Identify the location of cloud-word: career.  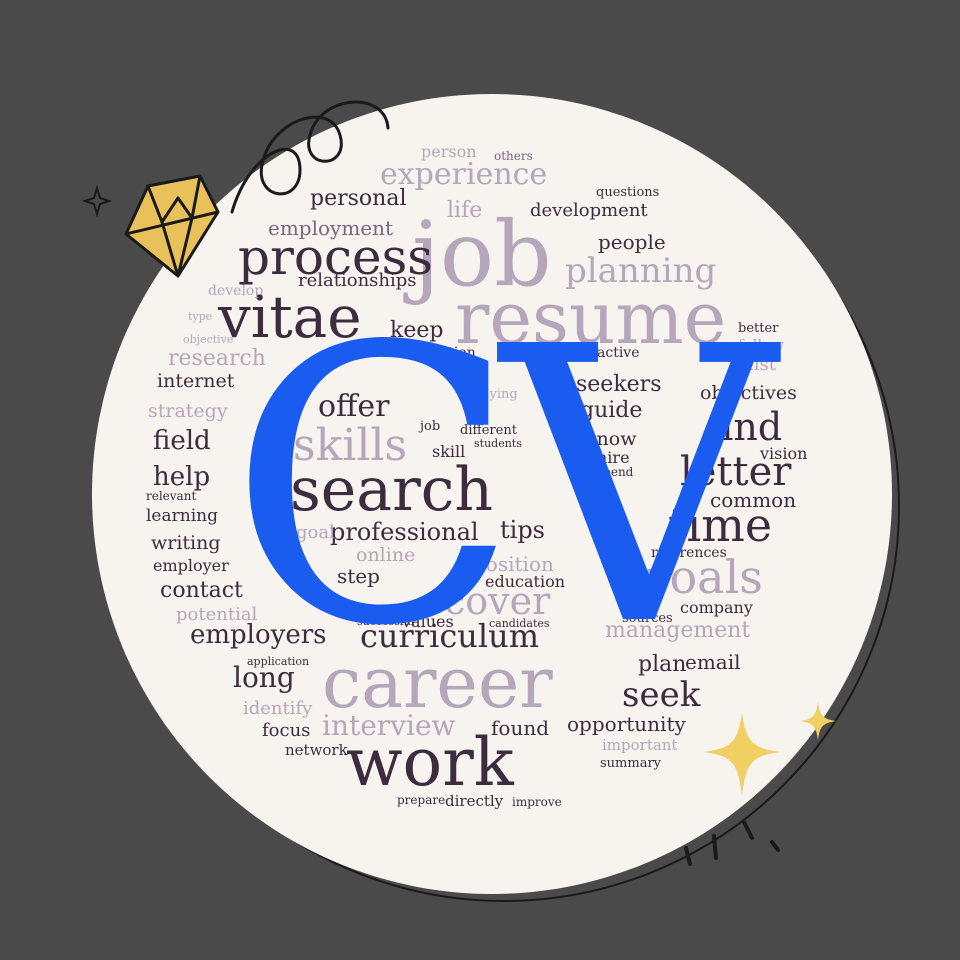
(437, 683).